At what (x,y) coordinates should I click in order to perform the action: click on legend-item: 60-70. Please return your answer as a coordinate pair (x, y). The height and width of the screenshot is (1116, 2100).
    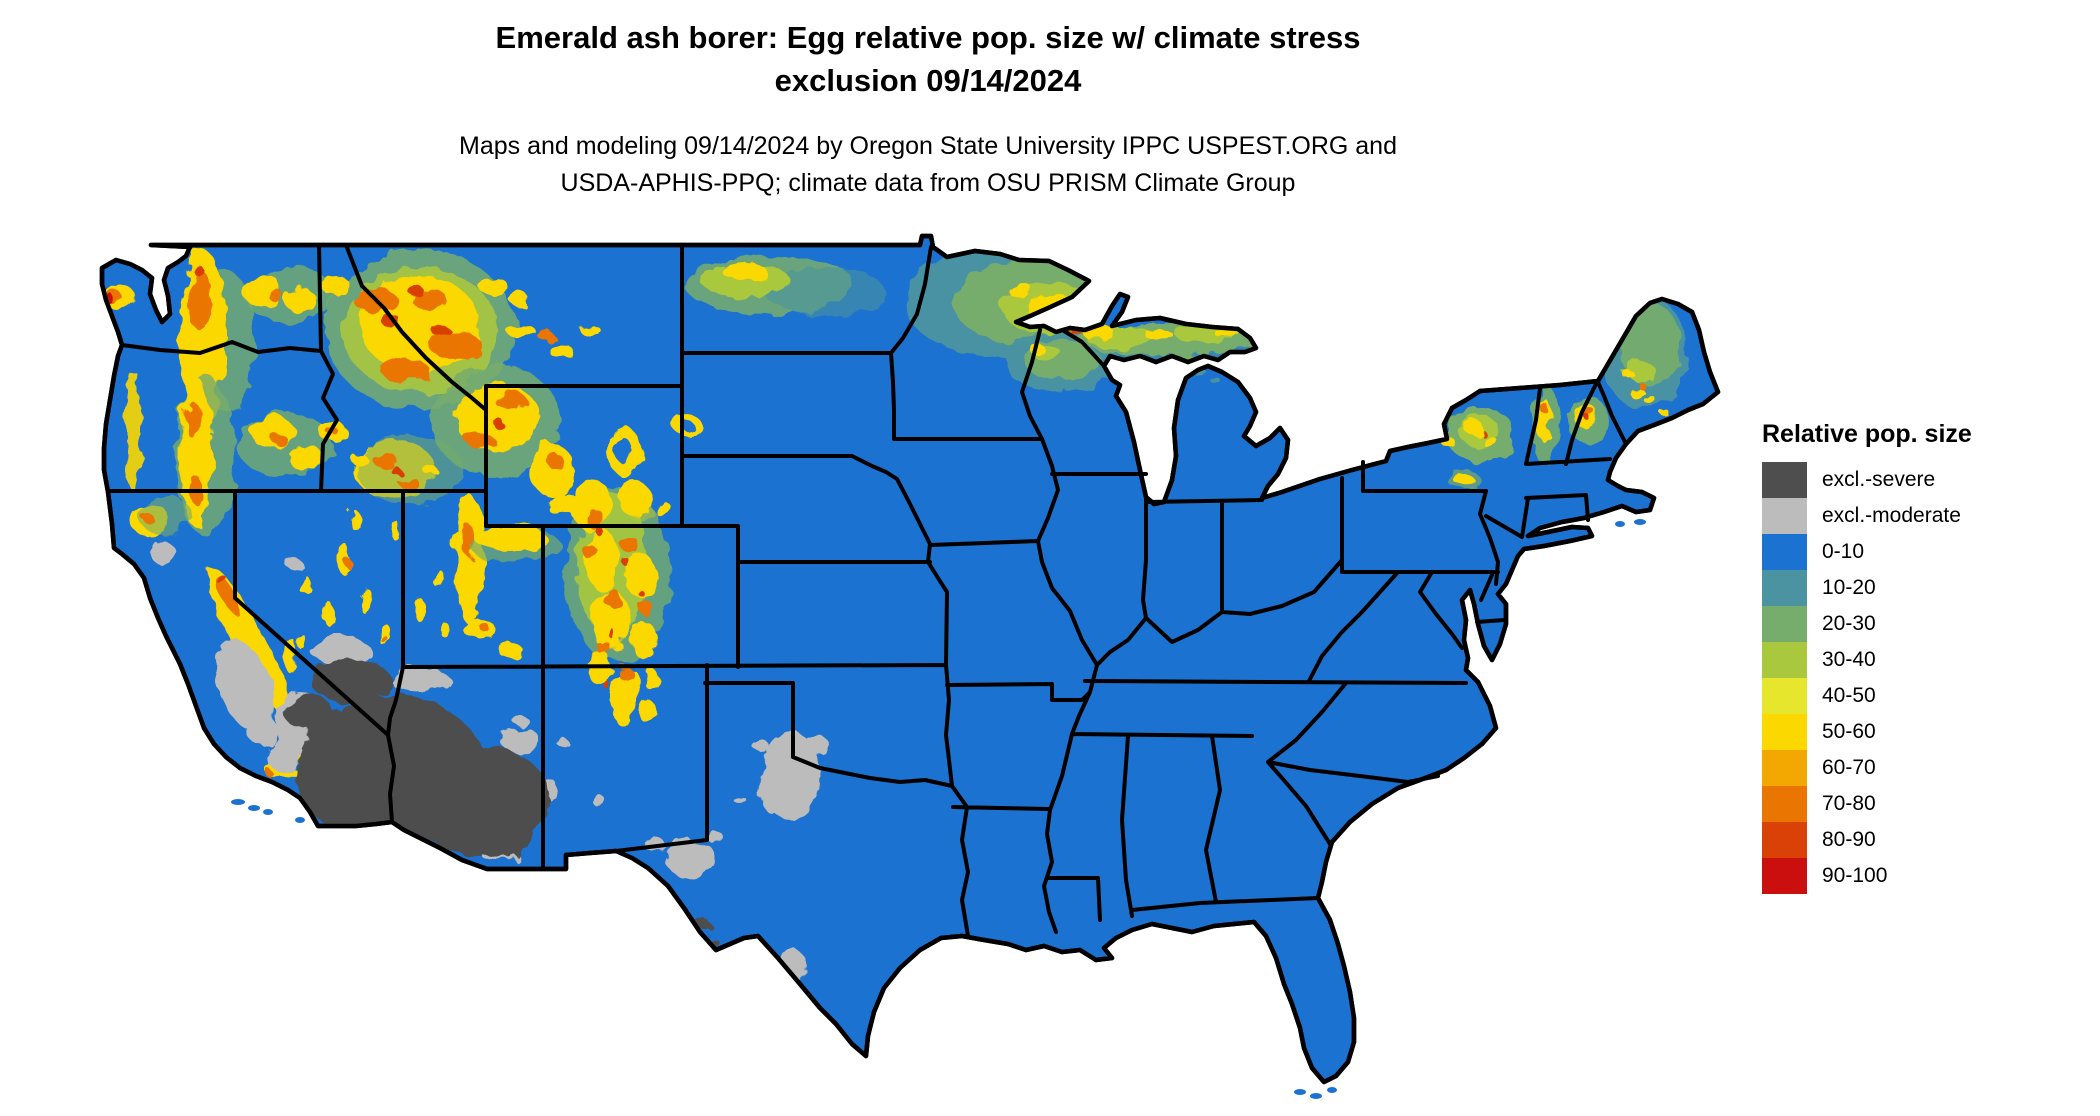
    Looking at the image, I should click on (1867, 768).